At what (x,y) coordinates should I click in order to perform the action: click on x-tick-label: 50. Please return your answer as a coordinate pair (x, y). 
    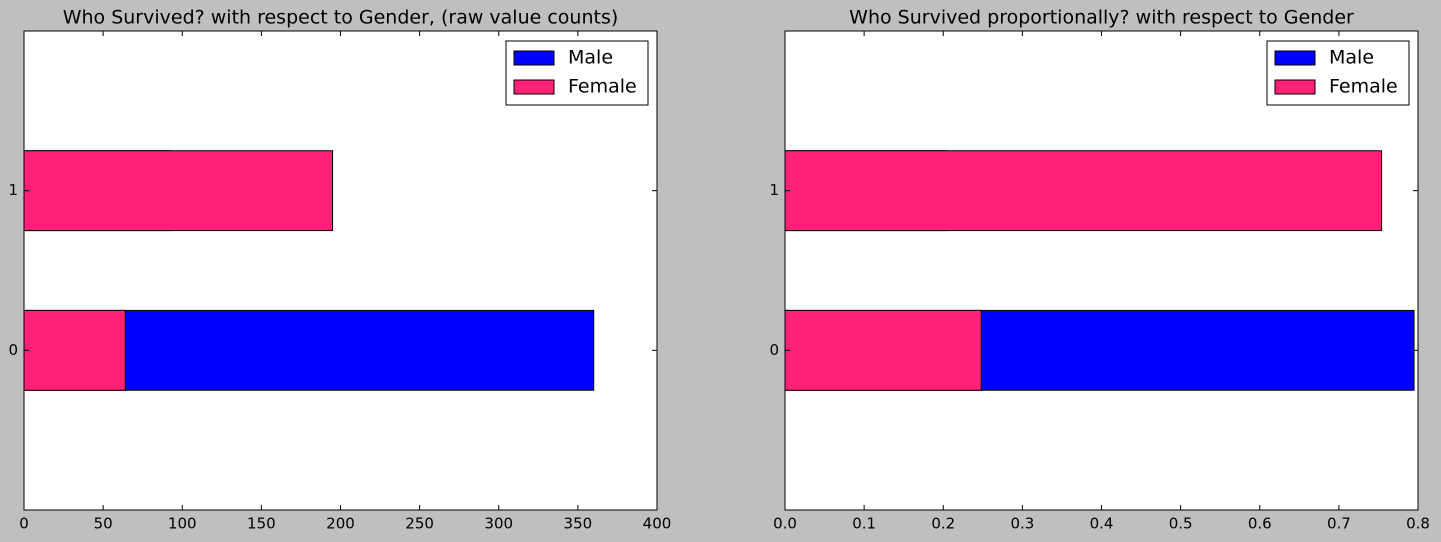
    Looking at the image, I should click on (103, 524).